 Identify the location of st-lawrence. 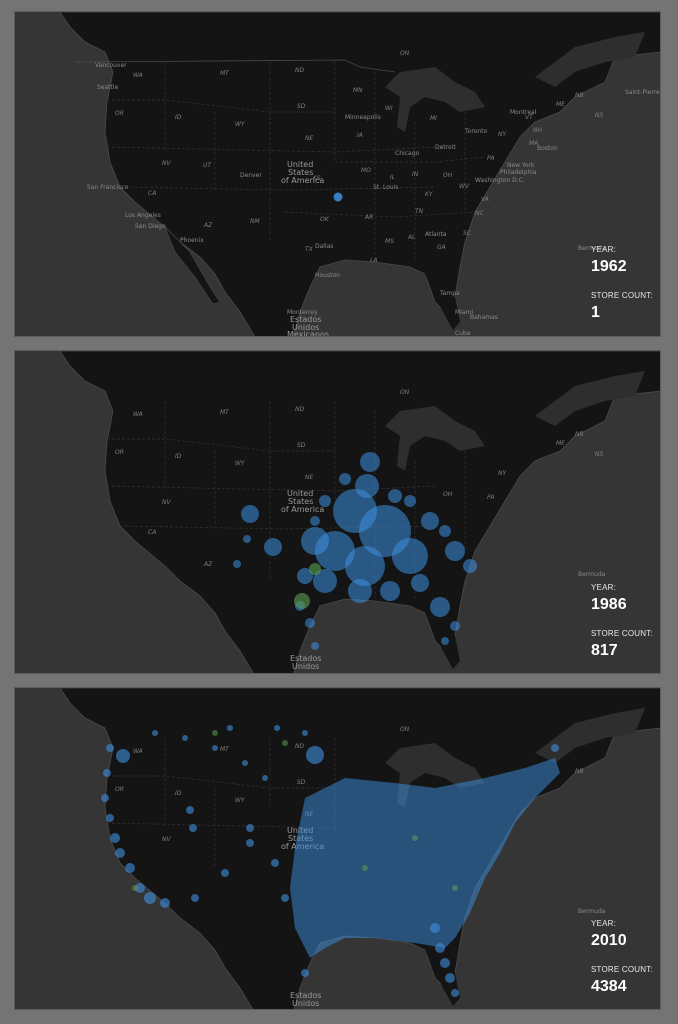
(590, 398).